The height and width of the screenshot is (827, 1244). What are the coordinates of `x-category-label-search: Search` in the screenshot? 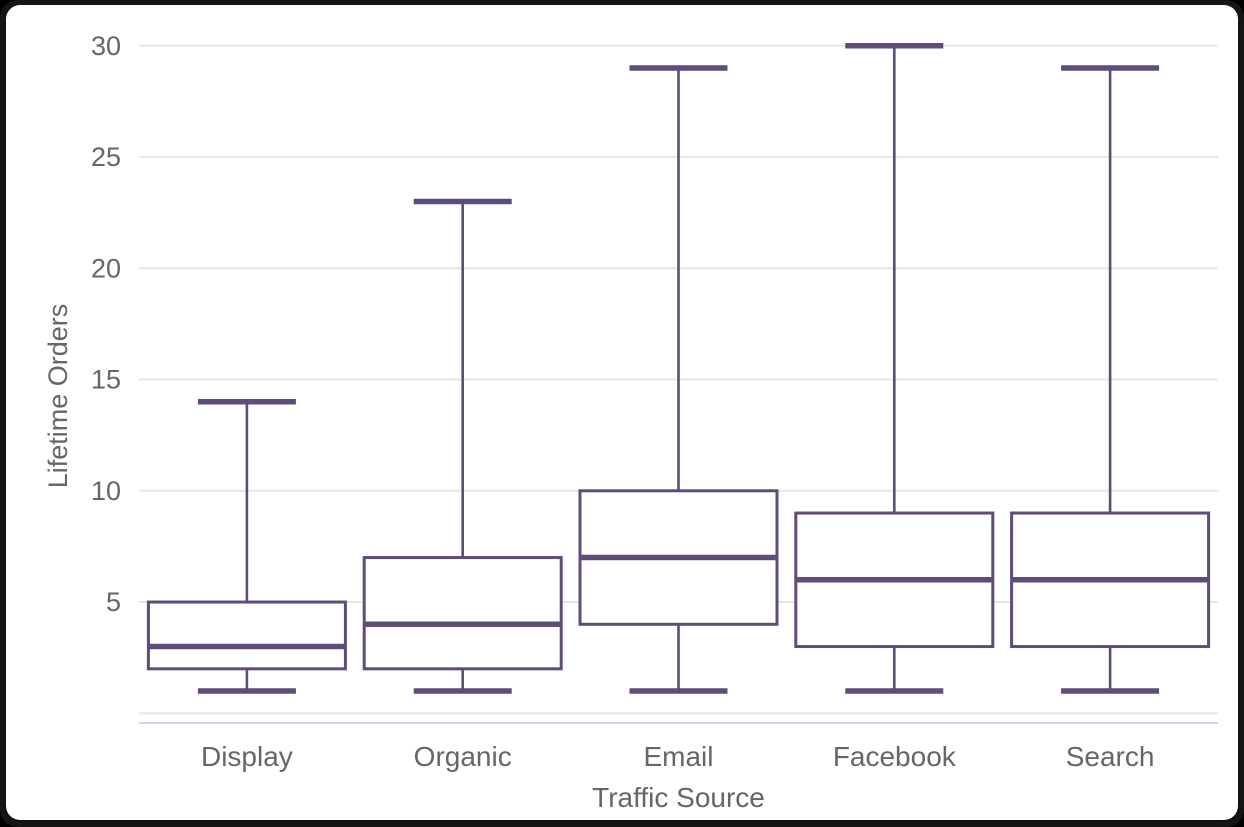 It's located at (1110, 756).